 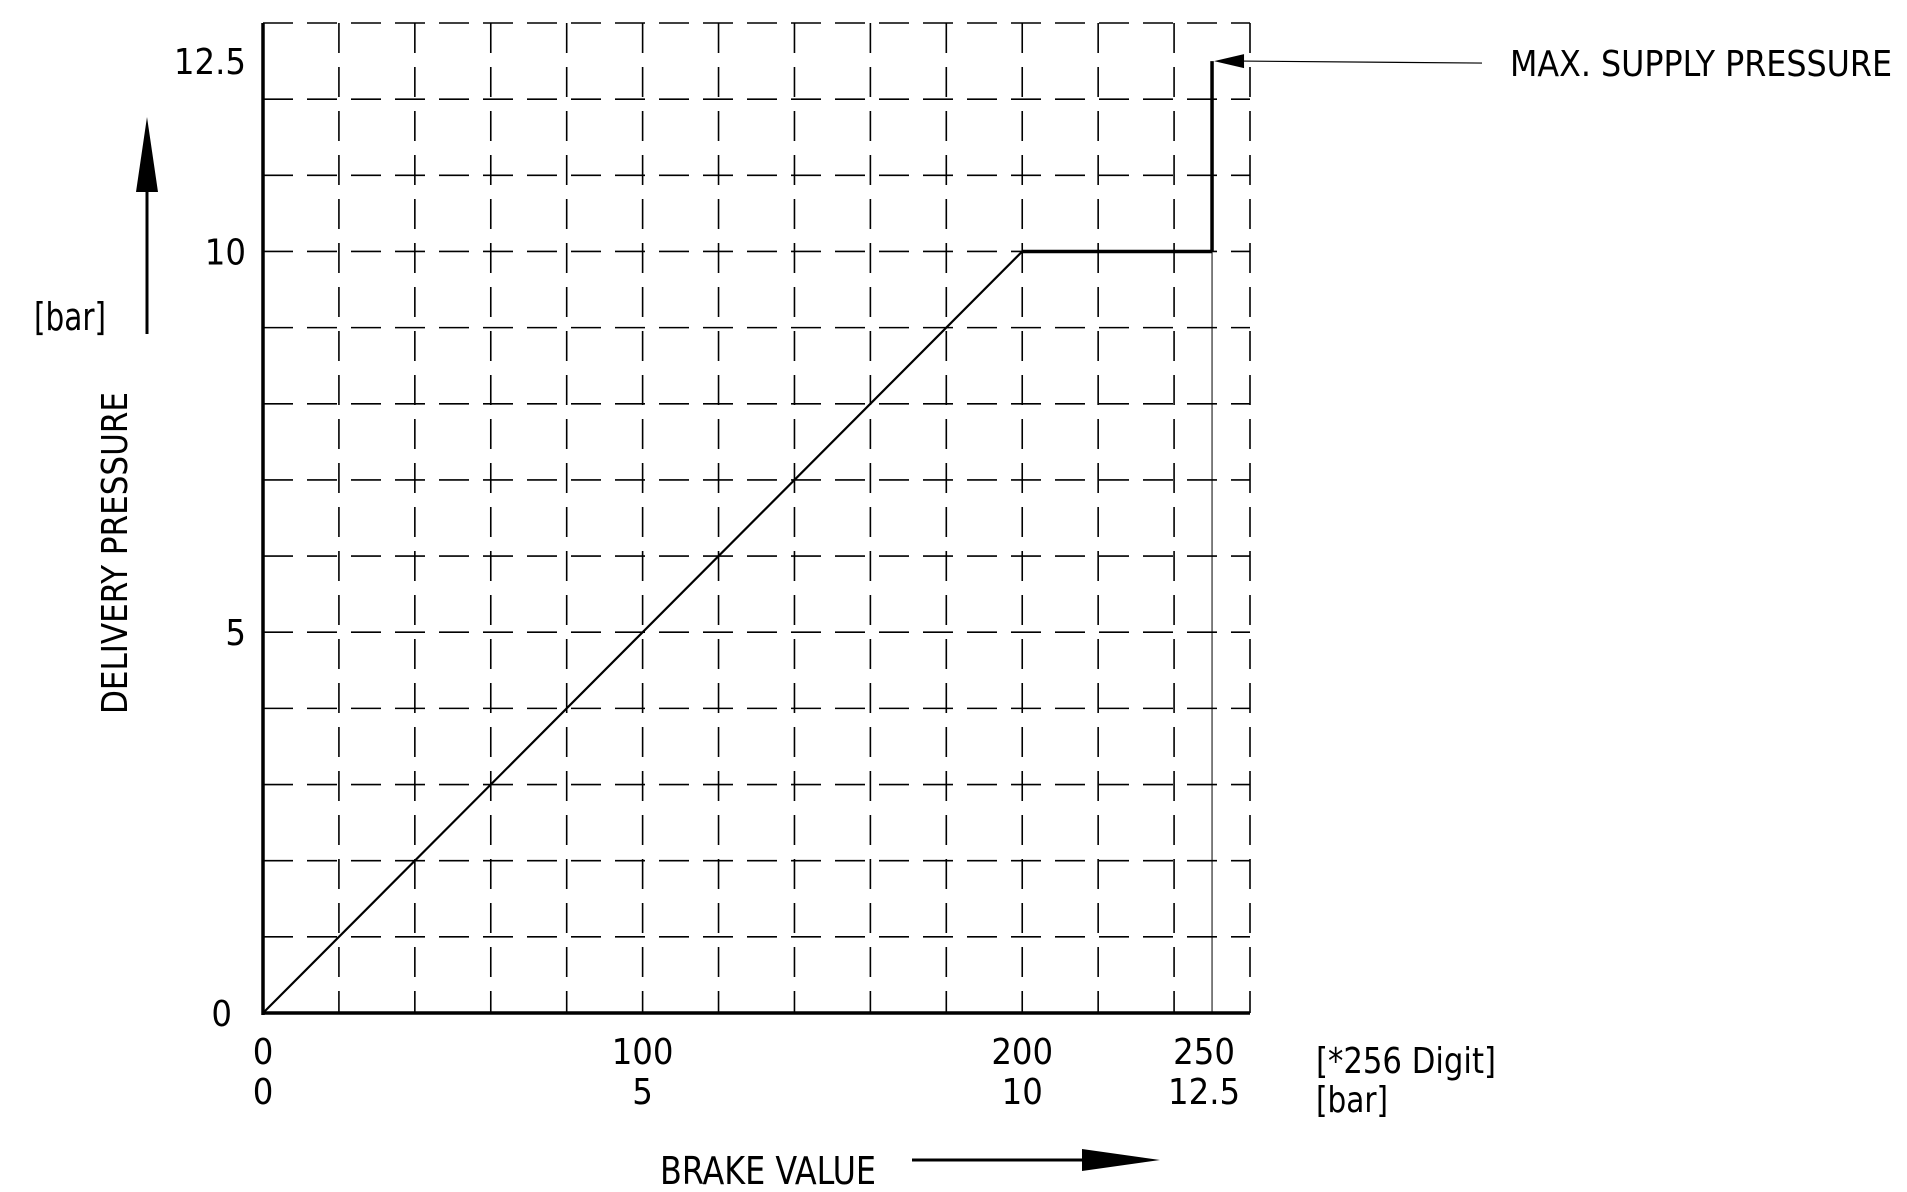 I want to click on x-tick-label-secondary: 10, so click(x=1022, y=1092).